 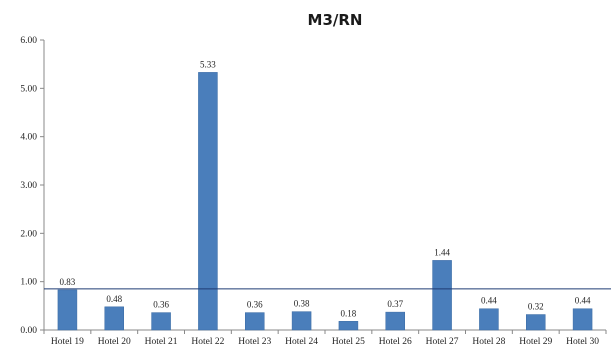 What do you see at coordinates (28, 283) in the screenshot?
I see `y-tick-label: 1.00` at bounding box center [28, 283].